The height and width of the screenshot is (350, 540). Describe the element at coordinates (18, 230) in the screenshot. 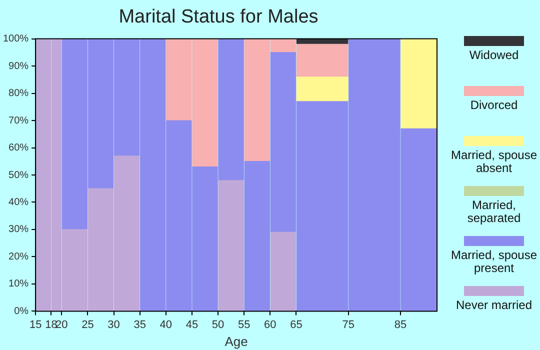

I see `y-tick-label: 30%` at that location.